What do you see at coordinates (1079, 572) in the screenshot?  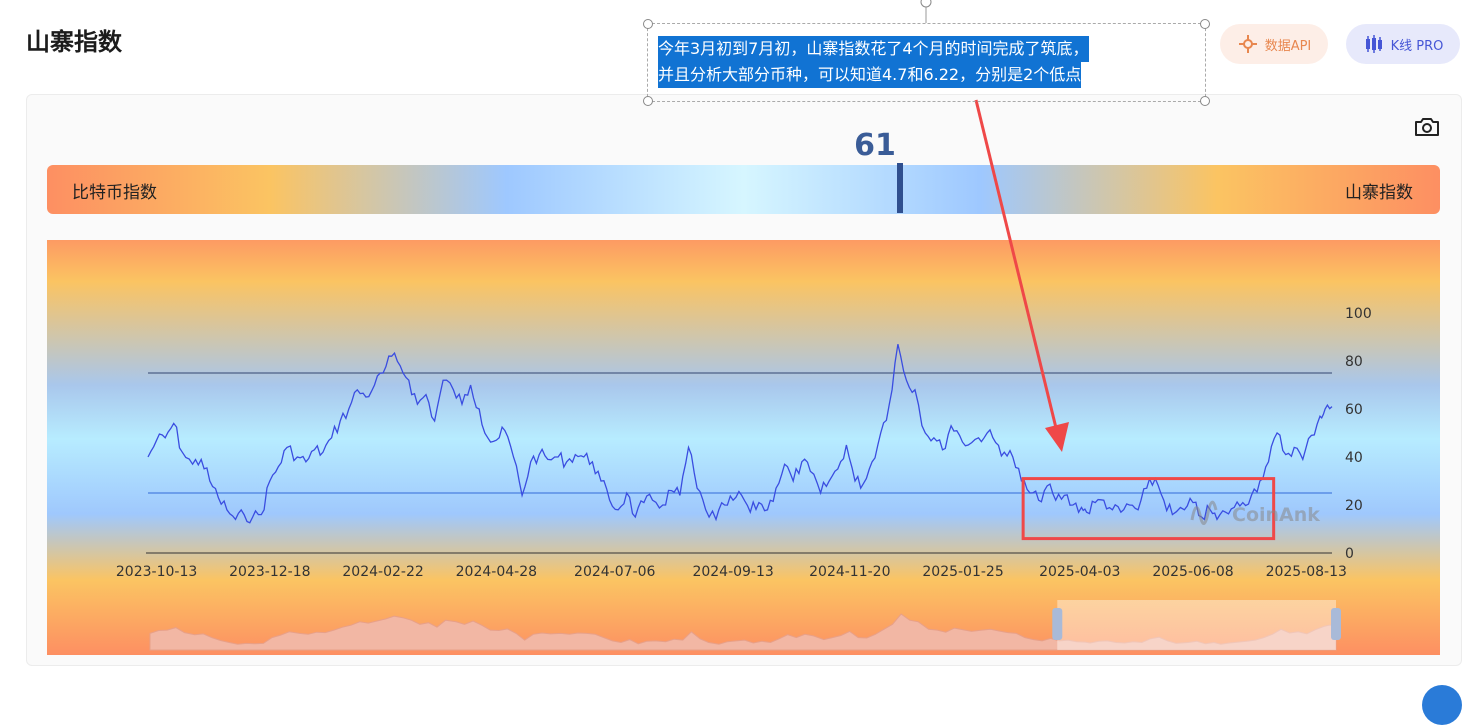 I see `x-tick-label: 2025-04-03` at bounding box center [1079, 572].